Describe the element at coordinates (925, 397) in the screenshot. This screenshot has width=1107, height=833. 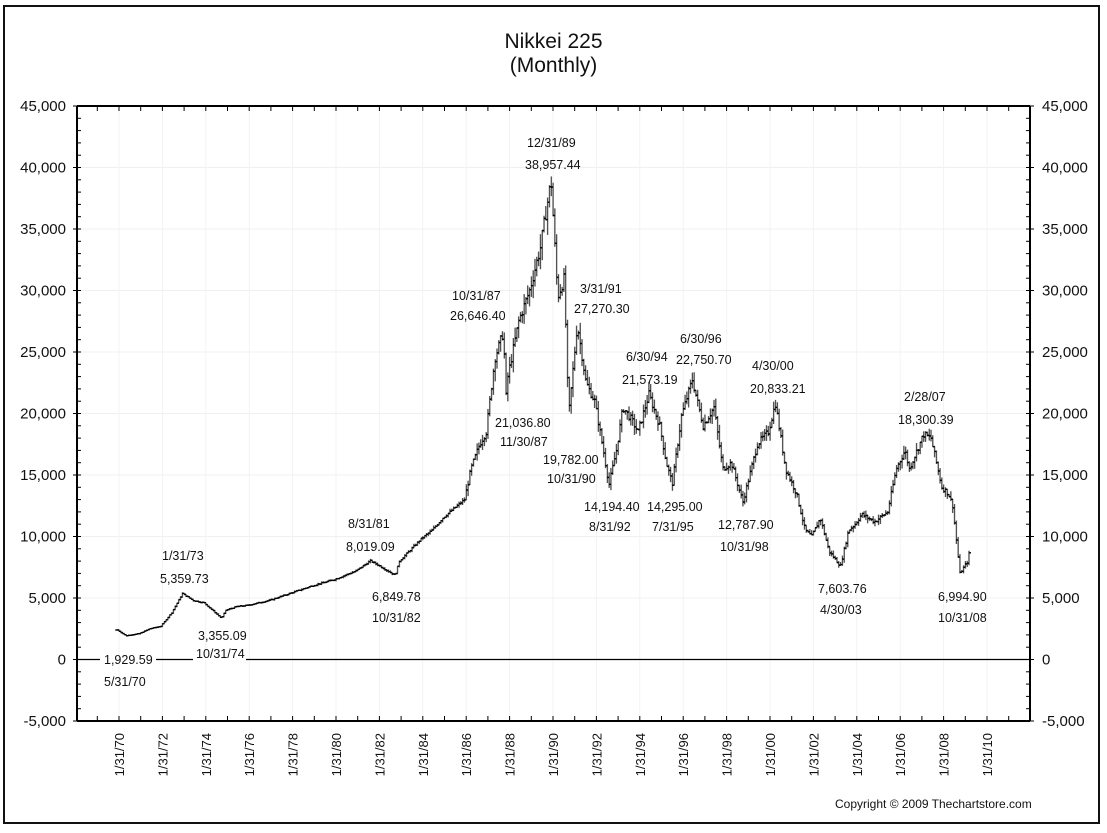
I see `annotation-date: 2/28/07` at that location.